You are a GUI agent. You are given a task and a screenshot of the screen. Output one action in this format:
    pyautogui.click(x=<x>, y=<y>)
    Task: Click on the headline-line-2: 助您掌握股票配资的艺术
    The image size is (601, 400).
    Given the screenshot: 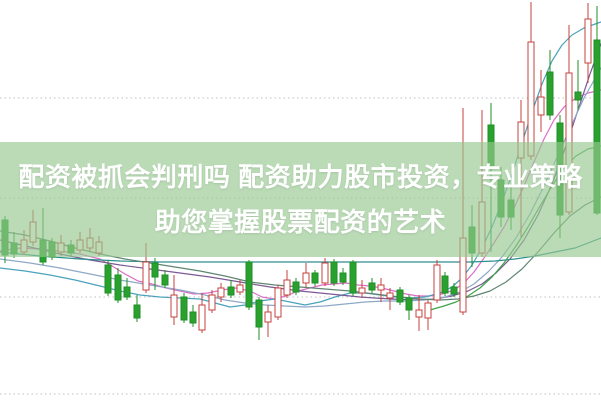 What is the action you would take?
    pyautogui.click(x=300, y=222)
    